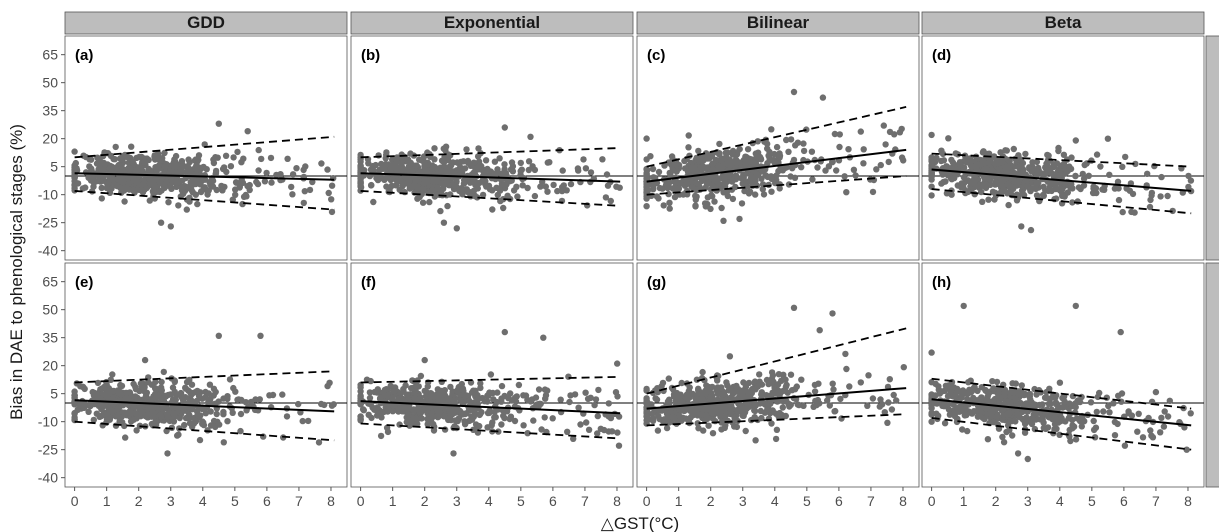 The height and width of the screenshot is (532, 1219). I want to click on x-tick-label: 0, so click(75, 501).